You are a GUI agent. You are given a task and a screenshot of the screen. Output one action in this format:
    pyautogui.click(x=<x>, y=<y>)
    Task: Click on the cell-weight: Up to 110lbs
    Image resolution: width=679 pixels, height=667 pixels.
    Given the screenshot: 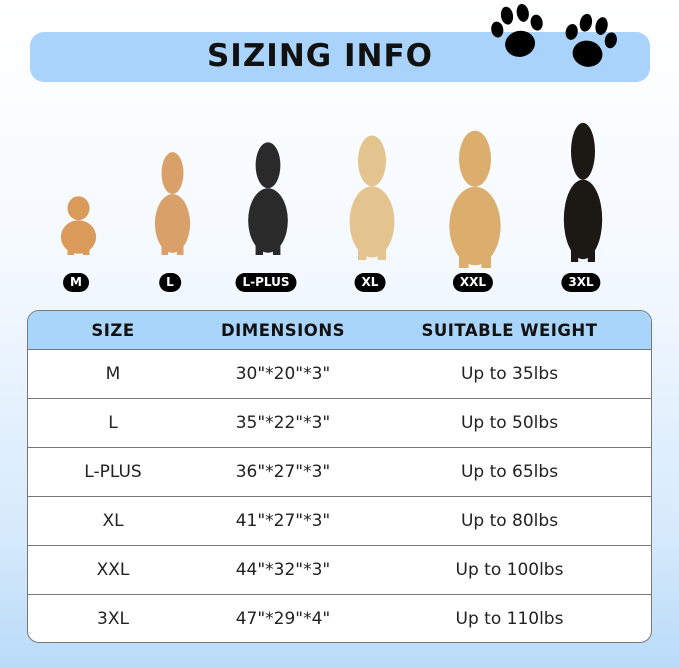 What is the action you would take?
    pyautogui.click(x=509, y=619)
    